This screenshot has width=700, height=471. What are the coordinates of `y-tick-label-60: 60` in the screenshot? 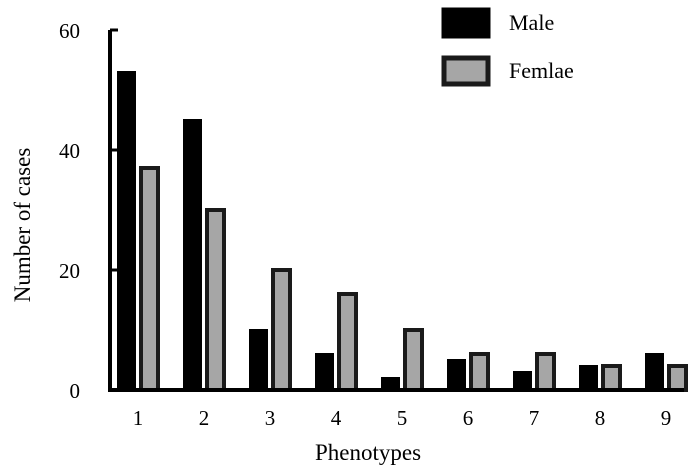 It's located at (69, 31).